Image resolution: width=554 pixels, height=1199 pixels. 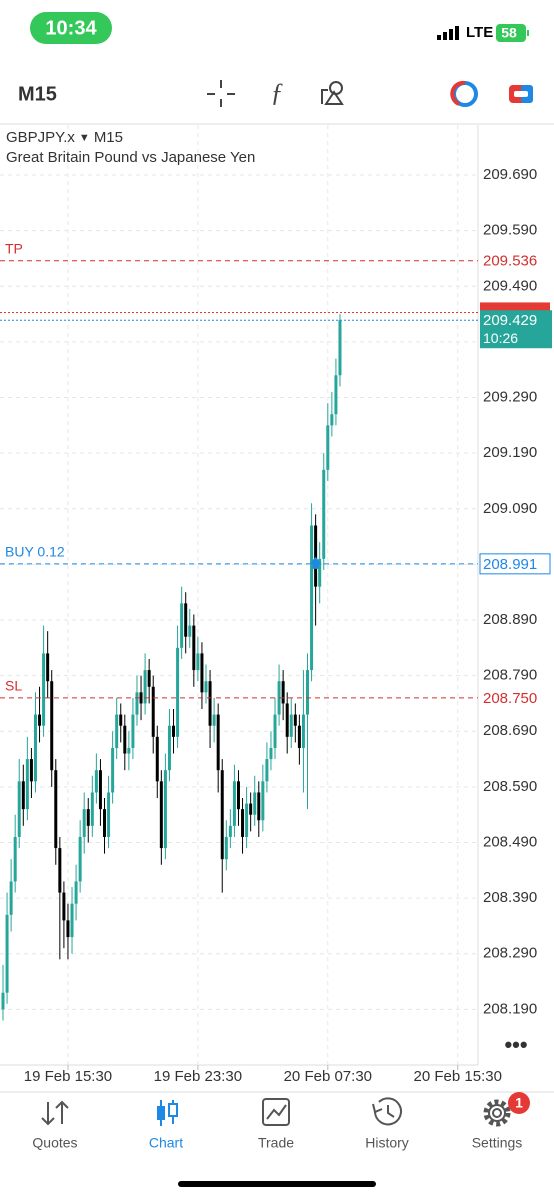 What do you see at coordinates (35, 552) in the screenshot?
I see `level-name: BUY 0.12` at bounding box center [35, 552].